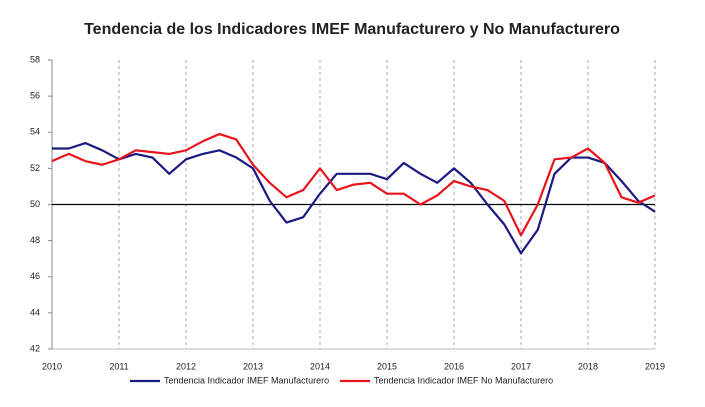 The image size is (705, 407). What do you see at coordinates (35, 276) in the screenshot?
I see `y-tick-label: 46` at bounding box center [35, 276].